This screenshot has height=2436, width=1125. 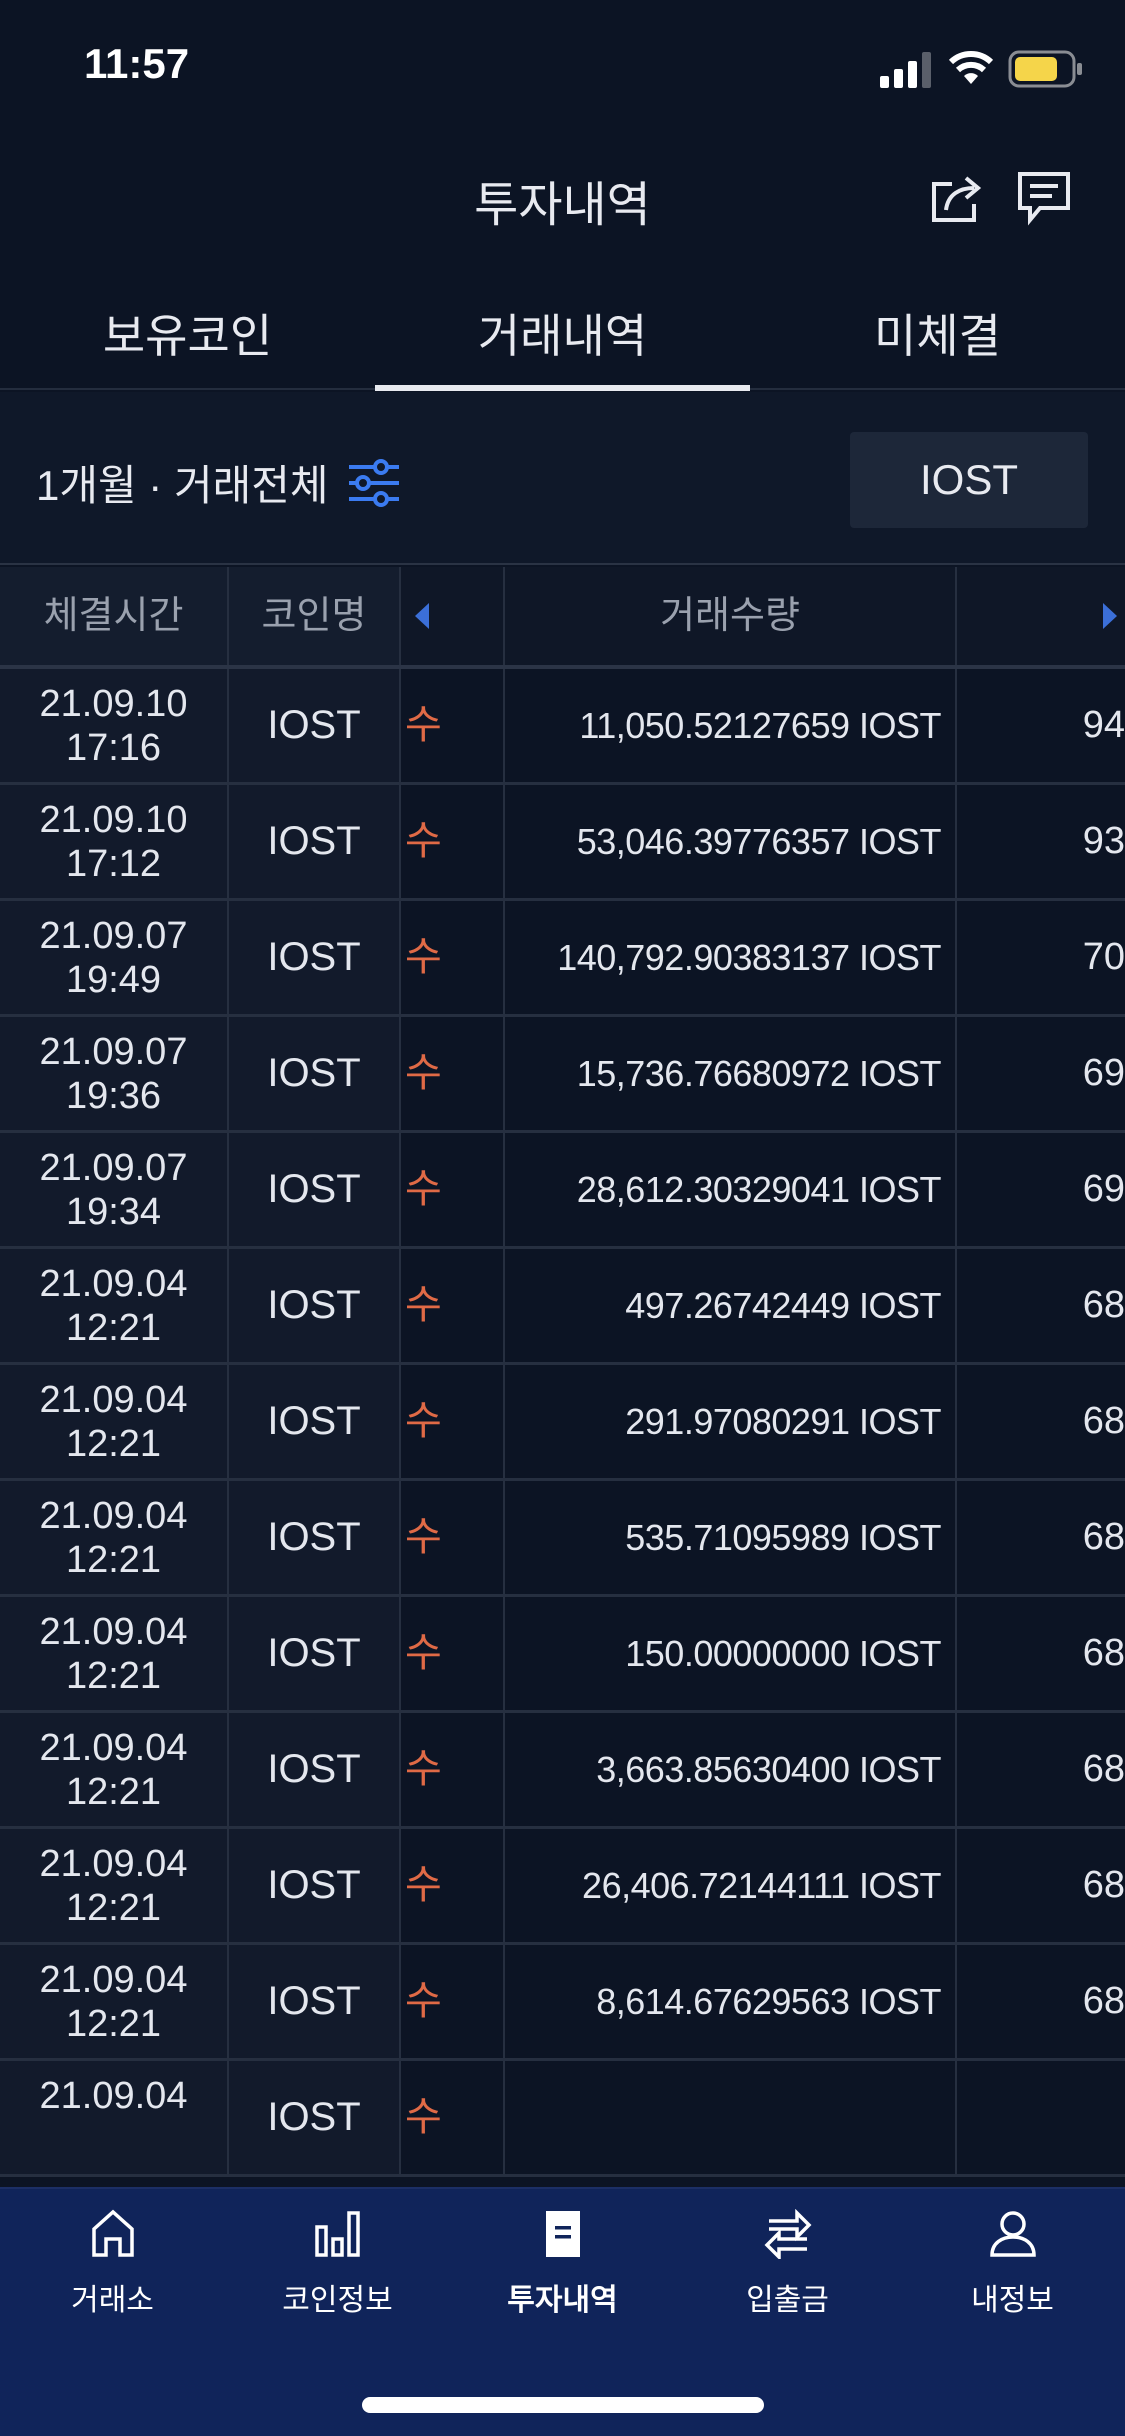 I want to click on amount-cell: 291.97080291 IOST, so click(x=731, y=1421).